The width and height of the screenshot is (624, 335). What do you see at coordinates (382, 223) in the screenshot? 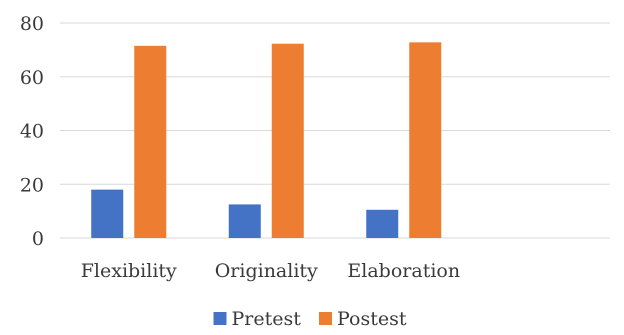
I see `bar-pretest-elaboration` at bounding box center [382, 223].